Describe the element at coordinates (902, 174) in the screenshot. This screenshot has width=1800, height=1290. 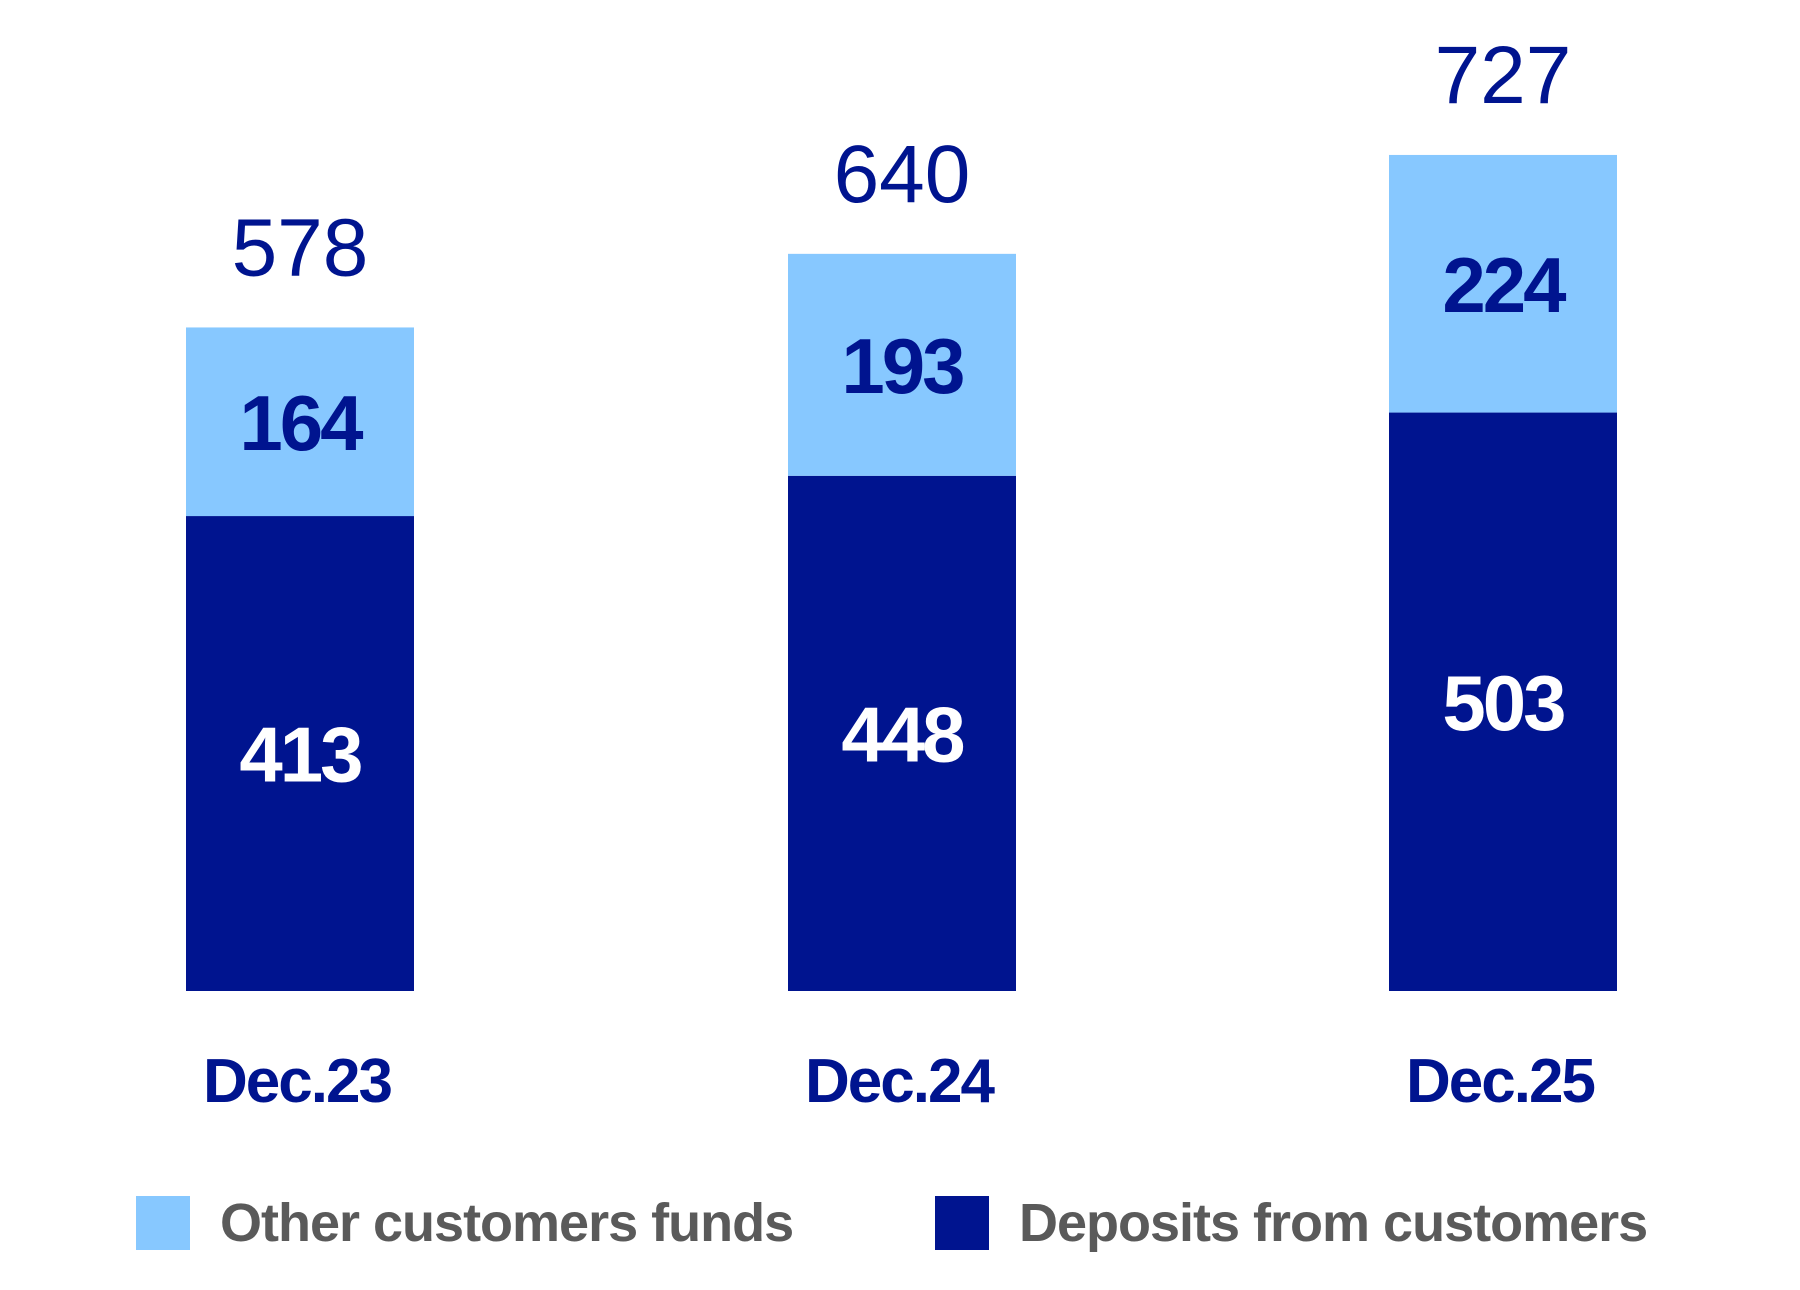
I see `total-label: 640` at that location.